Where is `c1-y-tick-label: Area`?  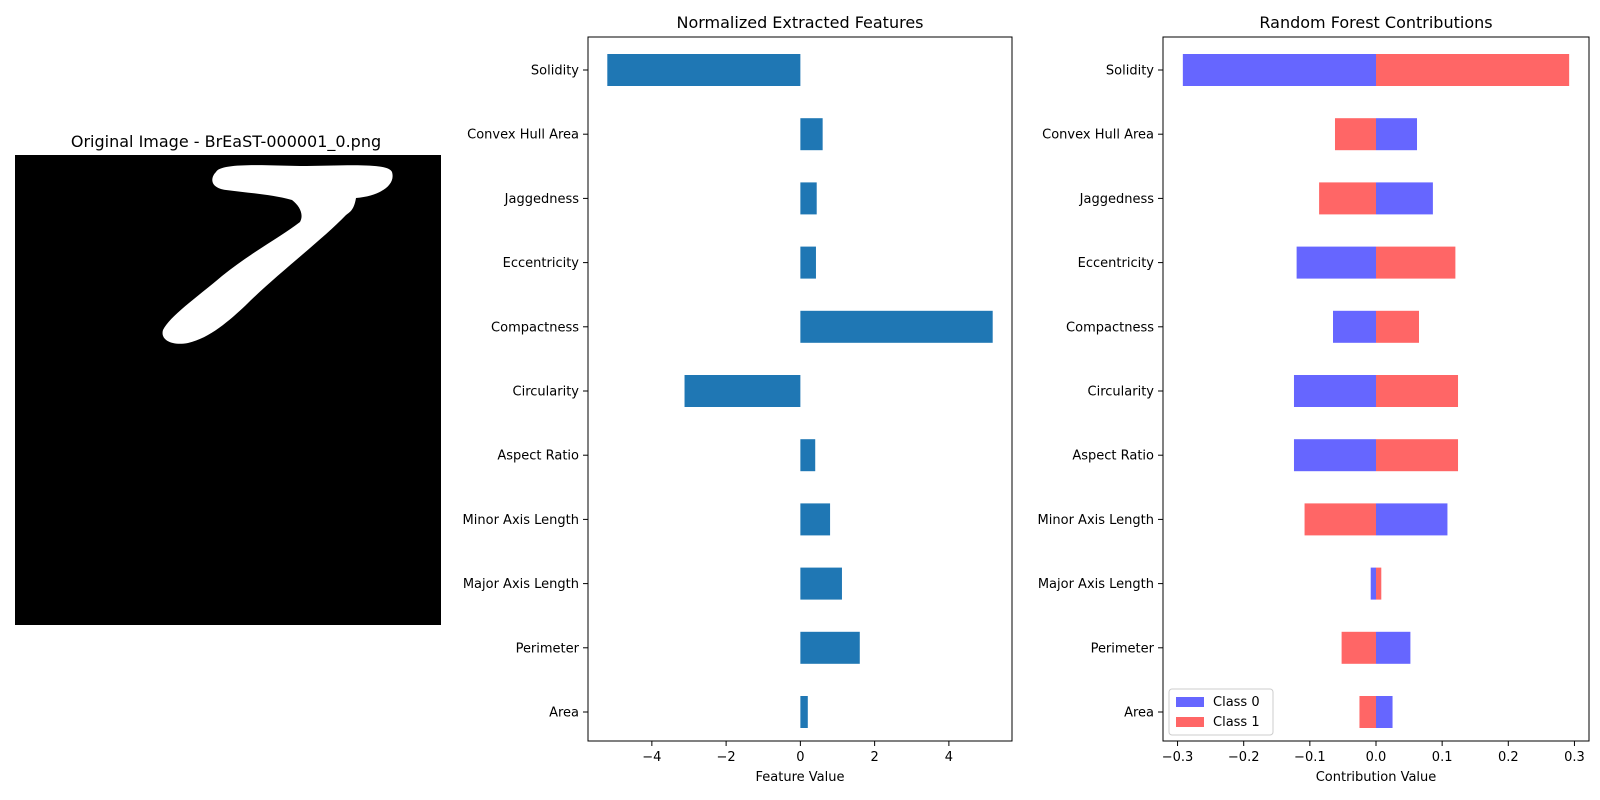
c1-y-tick-label: Area is located at coordinates (564, 713).